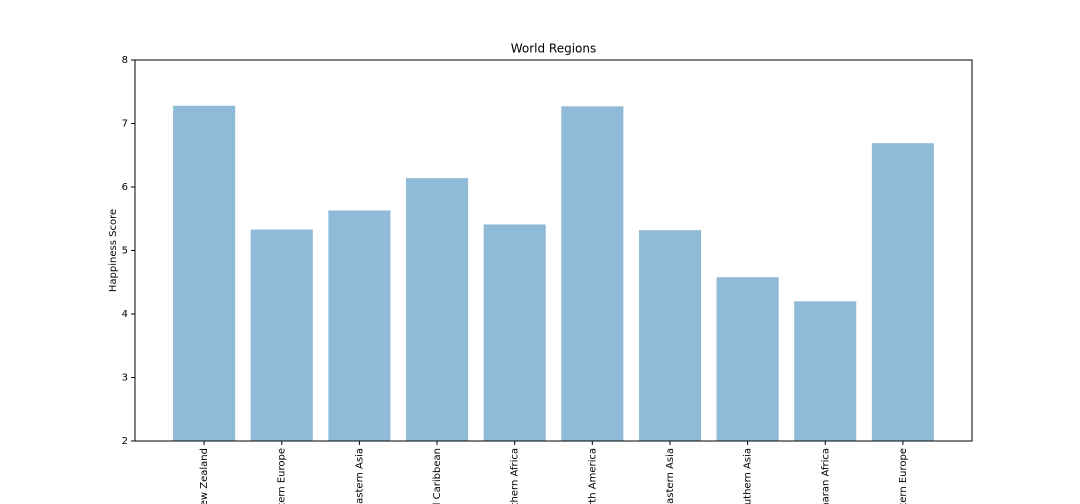 This screenshot has height=504, width=1080. Describe the element at coordinates (125, 314) in the screenshot. I see `y-tick-label: 4` at that location.